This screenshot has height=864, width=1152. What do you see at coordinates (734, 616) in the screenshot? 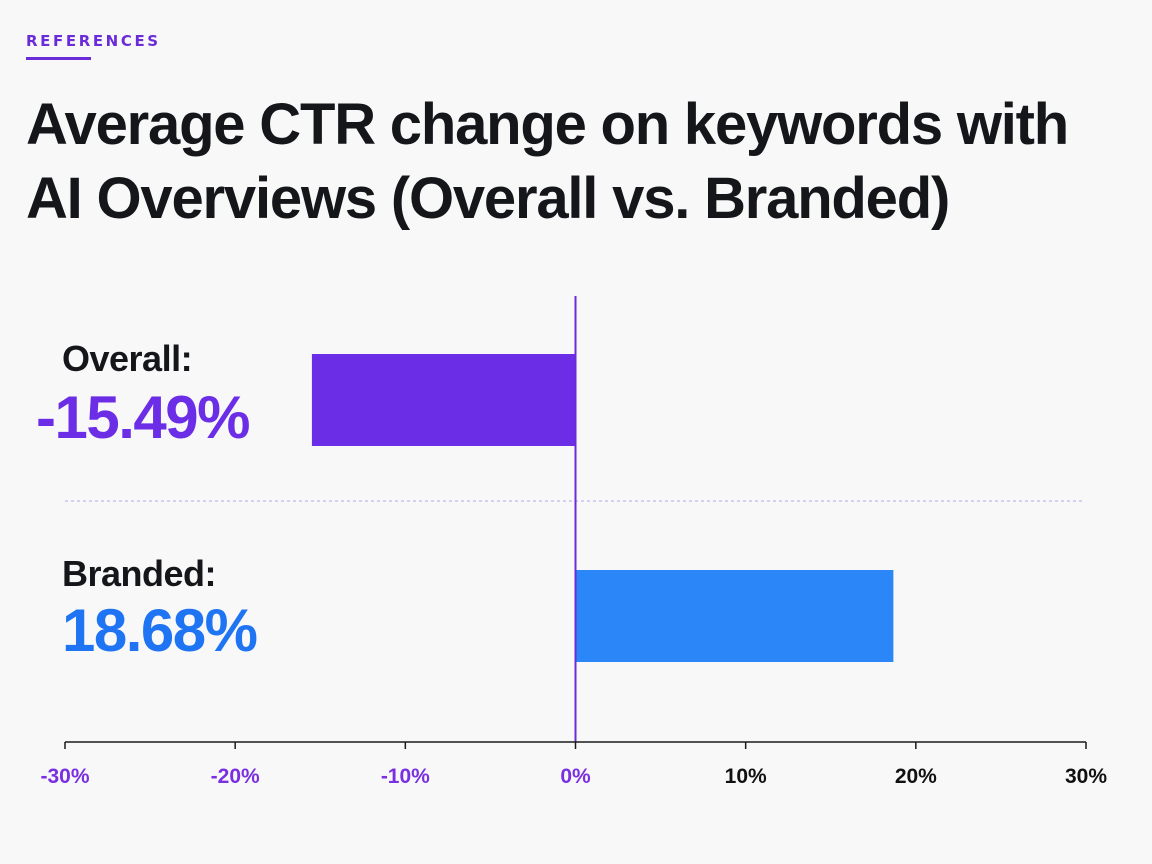
I see `bar-branded` at bounding box center [734, 616].